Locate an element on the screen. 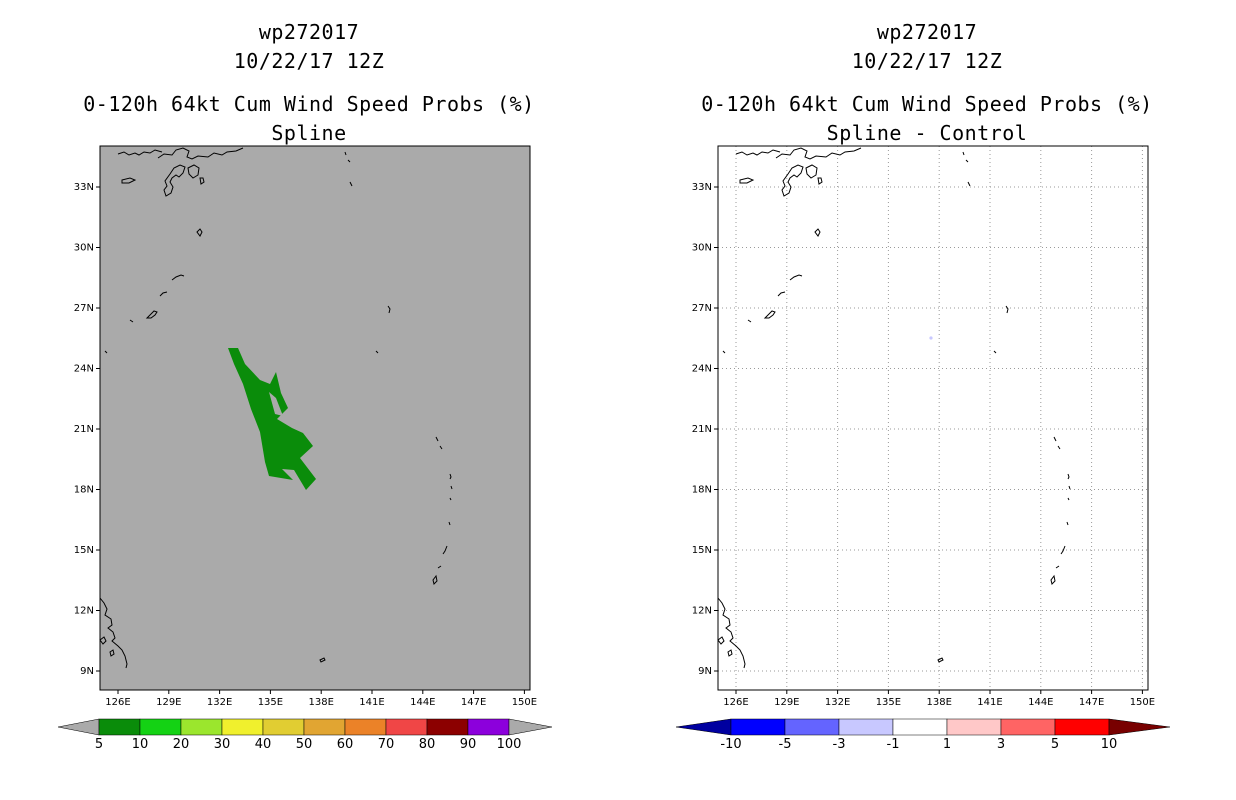 The image size is (1236, 800). colorbar-label: 60 is located at coordinates (345, 744).